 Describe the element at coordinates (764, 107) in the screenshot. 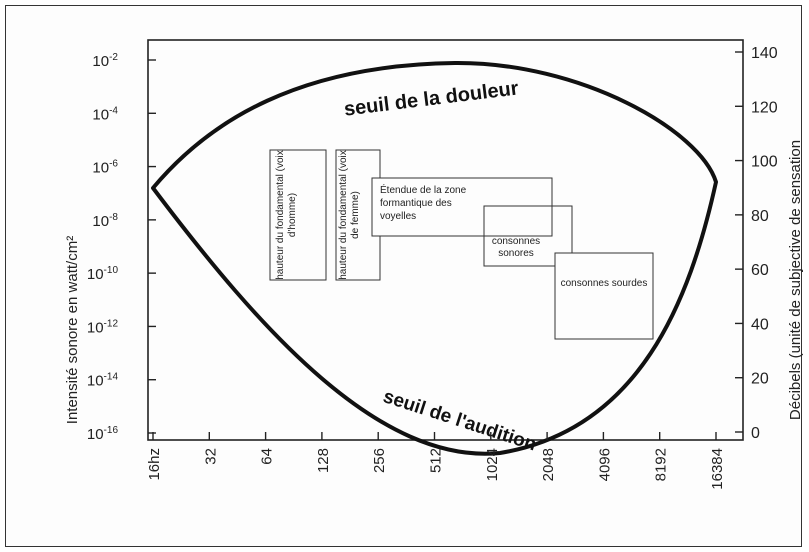

I see `right-tick-label: 120` at that location.